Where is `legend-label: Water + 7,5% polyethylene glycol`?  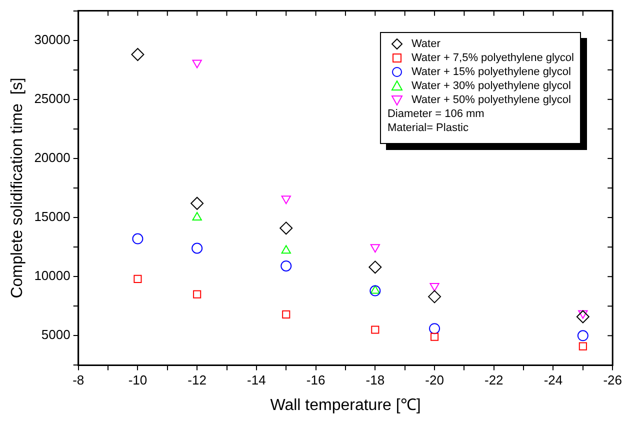
legend-label: Water + 7,5% polyethylene glycol is located at coordinates (492, 58).